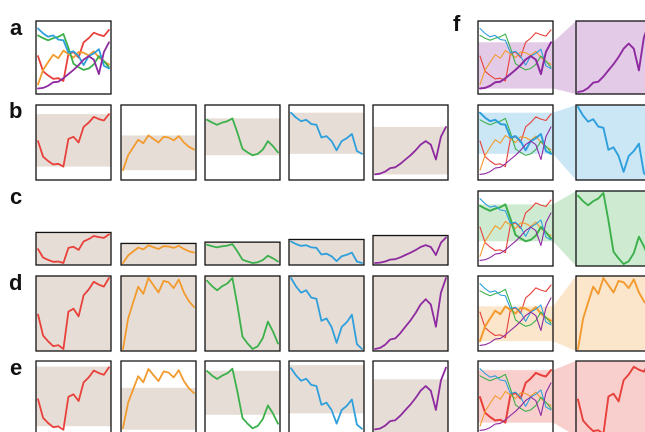 Image resolution: width=645 pixels, height=432 pixels. I want to click on panel-f-connector-green, so click(564, 228).